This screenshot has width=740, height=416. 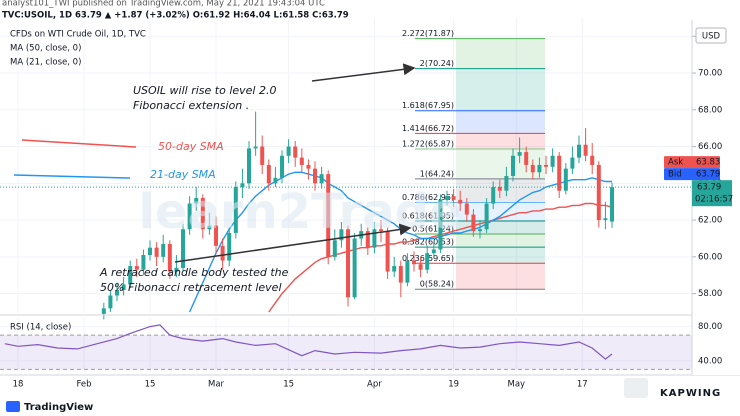 I want to click on sma-key-line, so click(x=72, y=176).